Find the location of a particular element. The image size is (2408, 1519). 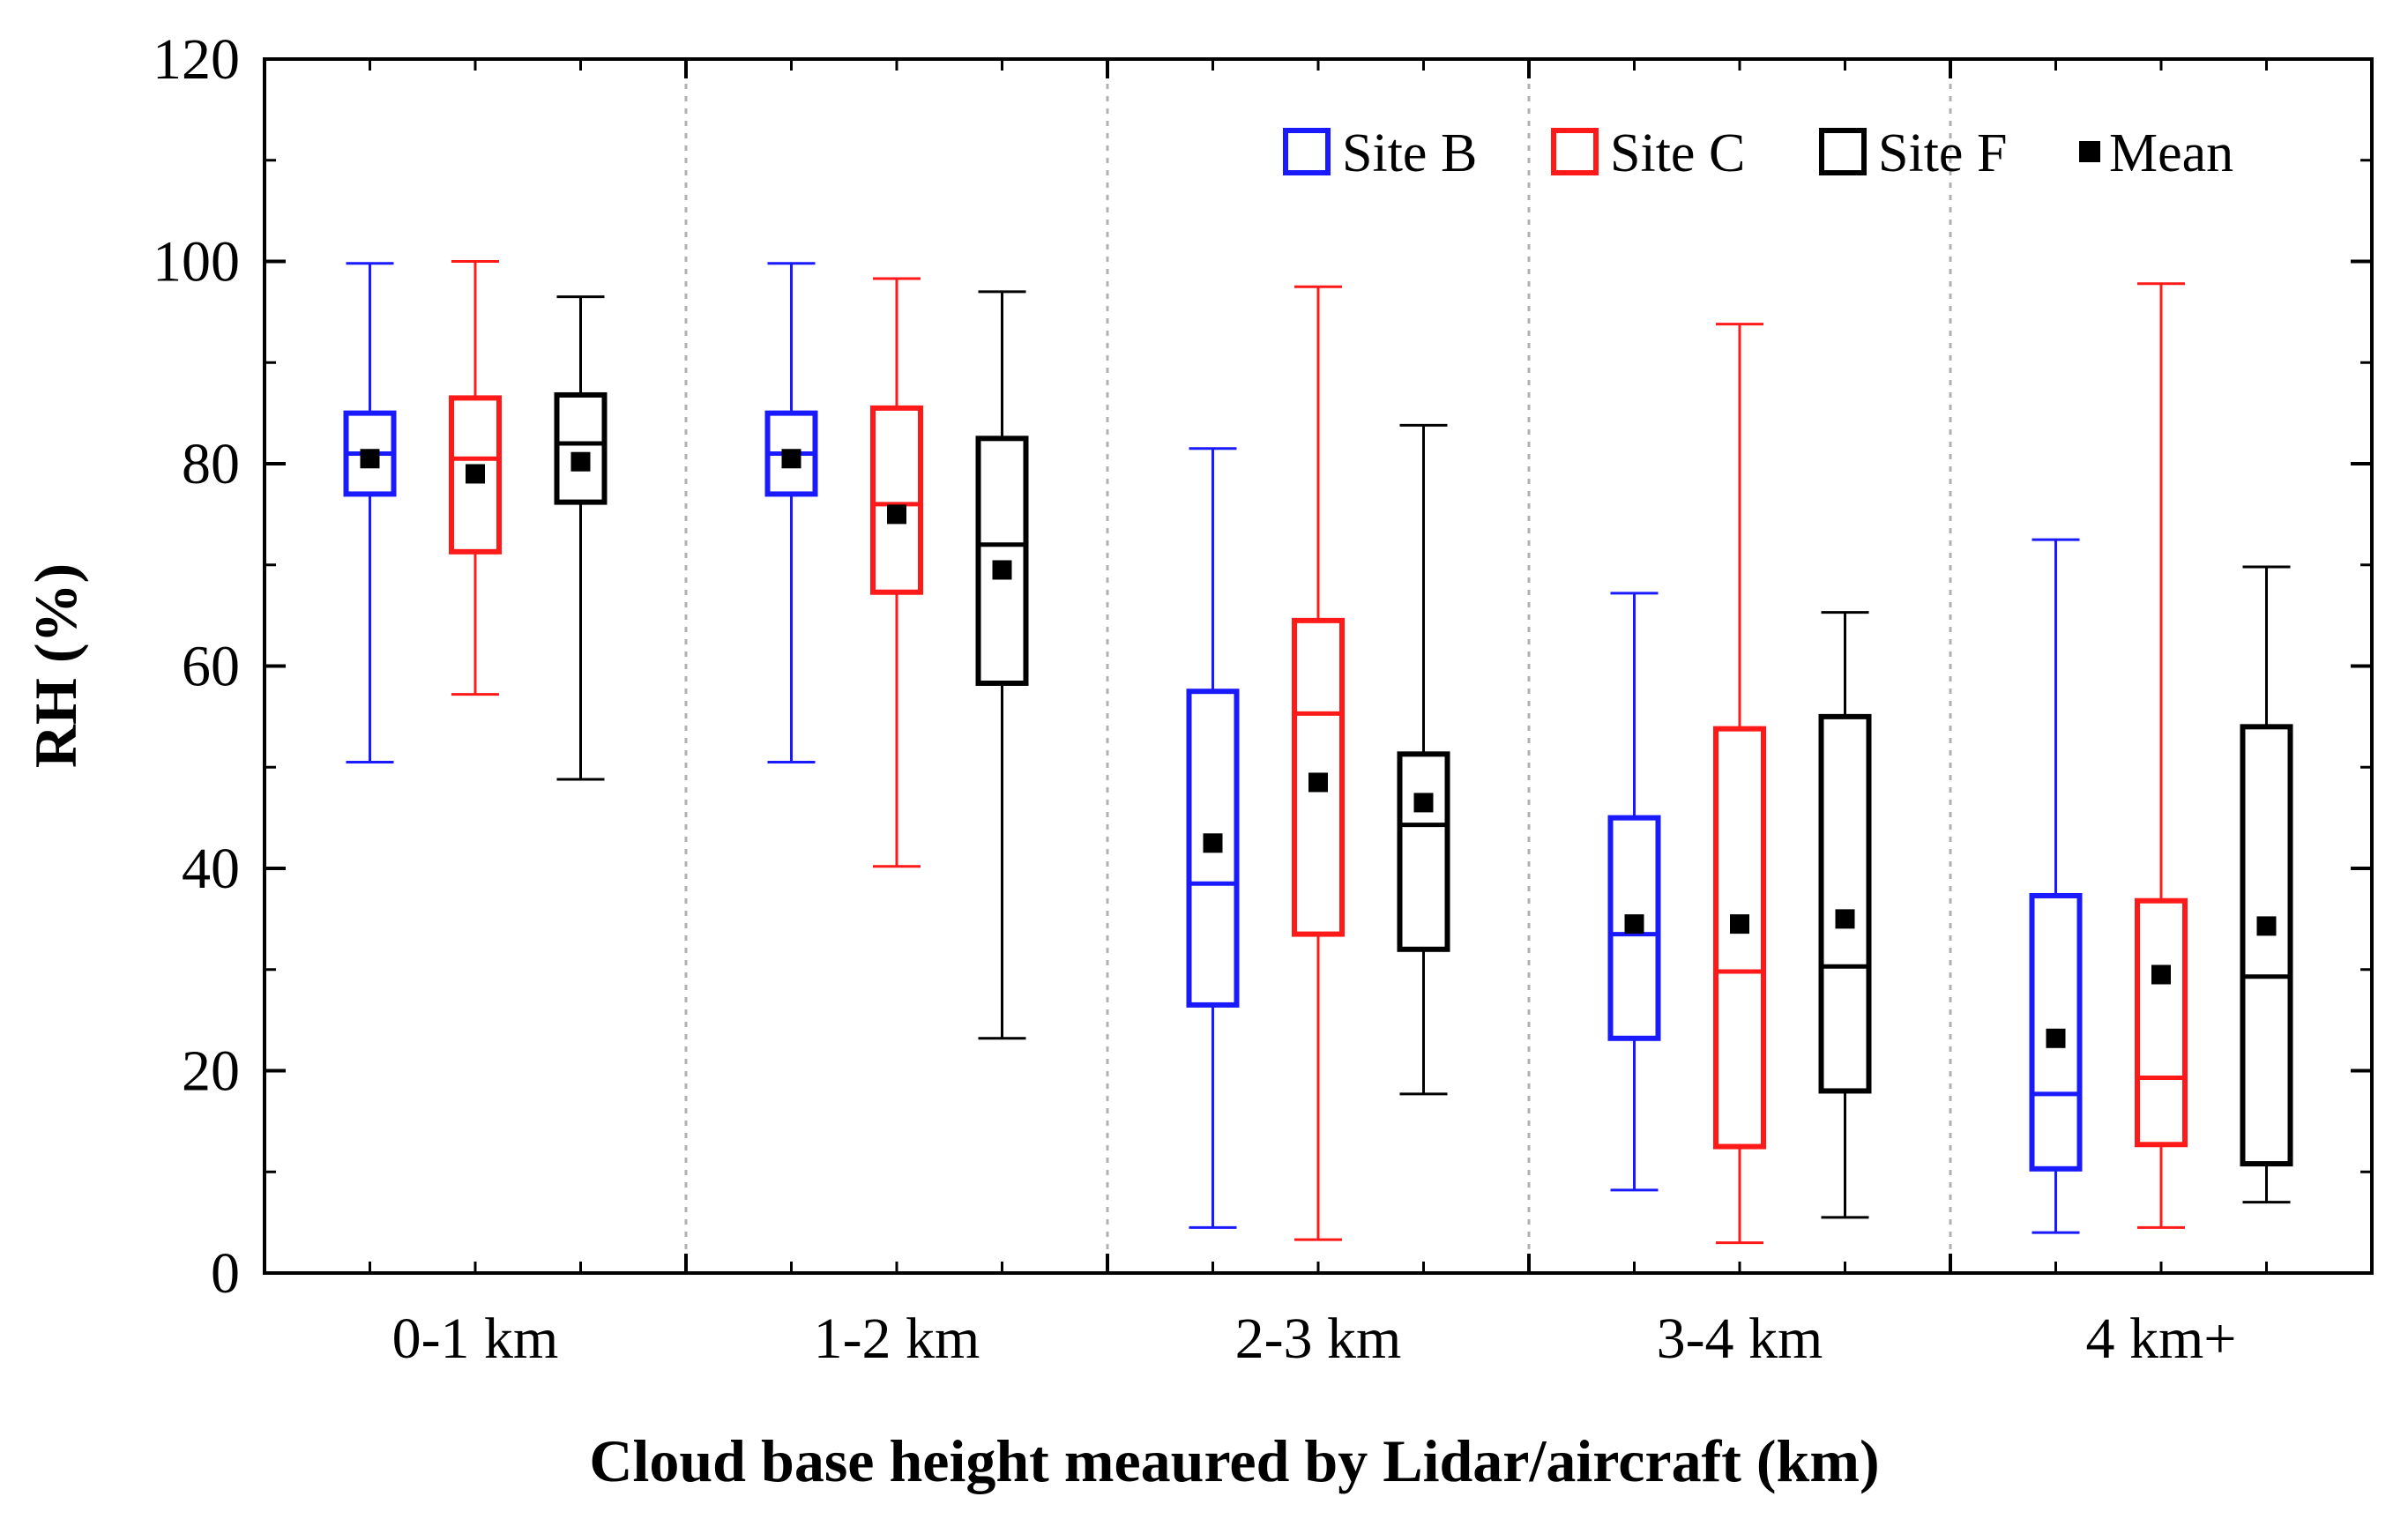

x-tick-label: 2-3 km is located at coordinates (1318, 1339).